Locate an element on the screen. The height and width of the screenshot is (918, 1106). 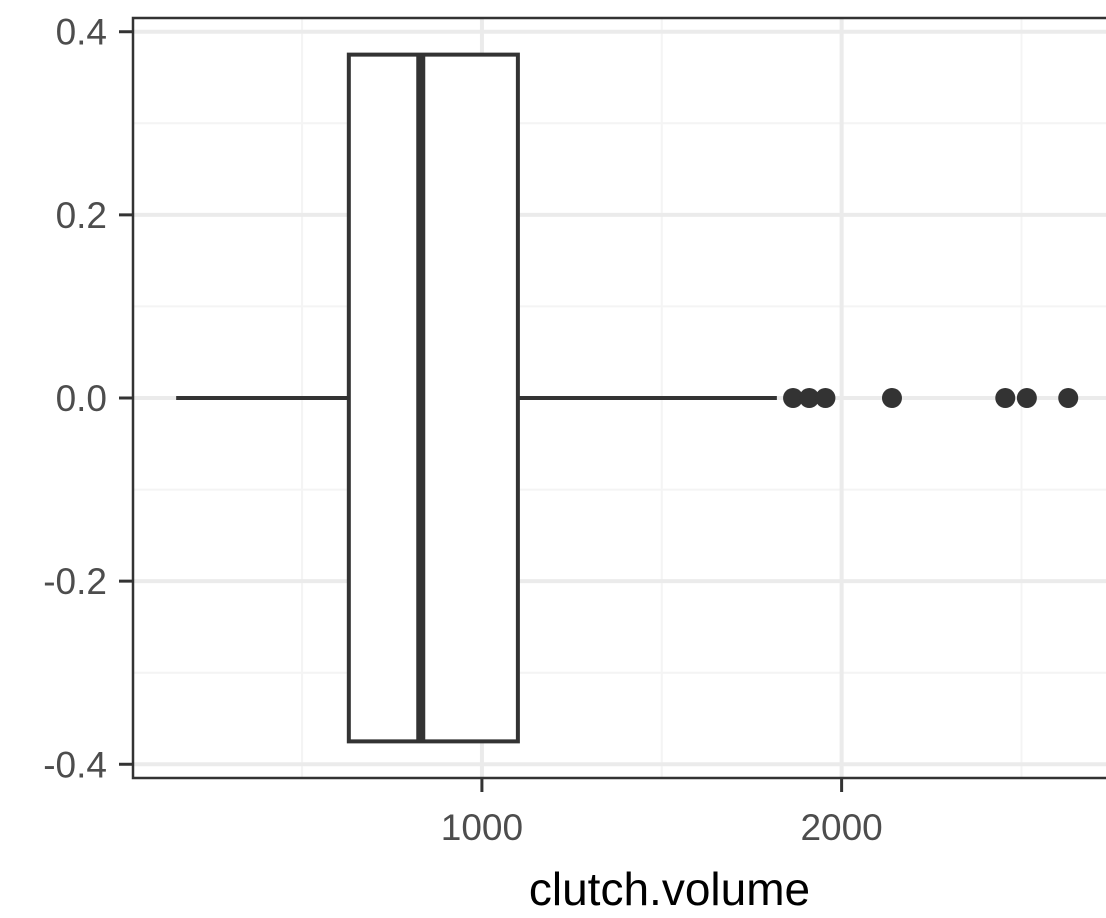
x-tick-label: 2000 is located at coordinates (841, 827).